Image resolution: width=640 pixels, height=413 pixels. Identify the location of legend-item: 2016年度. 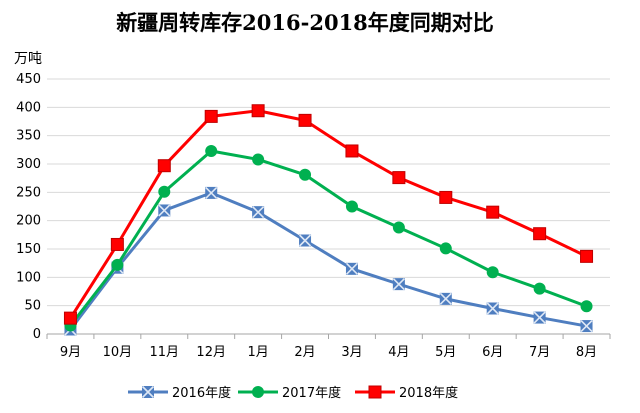
(179, 393).